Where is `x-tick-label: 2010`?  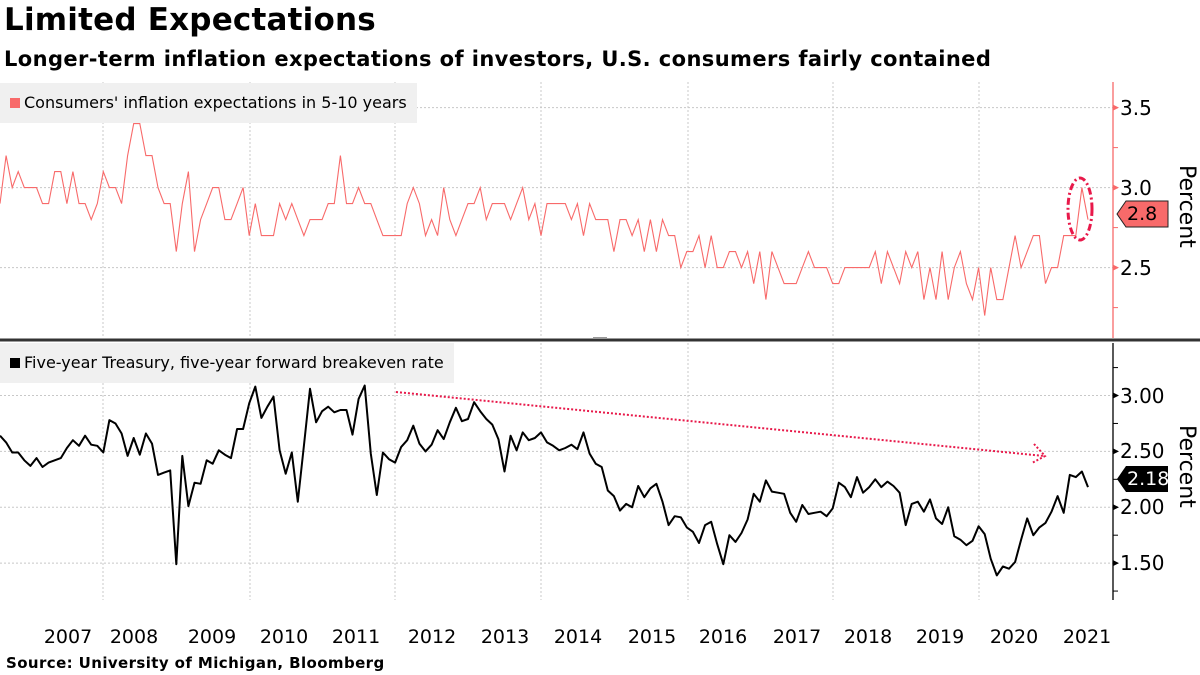 x-tick-label: 2010 is located at coordinates (284, 637).